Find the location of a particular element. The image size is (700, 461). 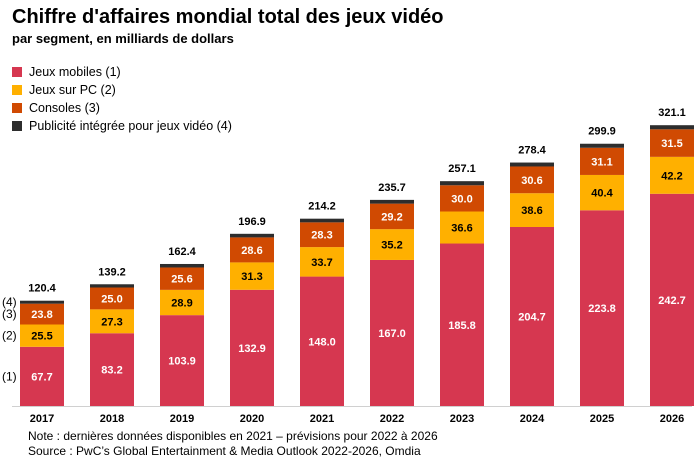

legend-swatch-ads is located at coordinates (17, 126).